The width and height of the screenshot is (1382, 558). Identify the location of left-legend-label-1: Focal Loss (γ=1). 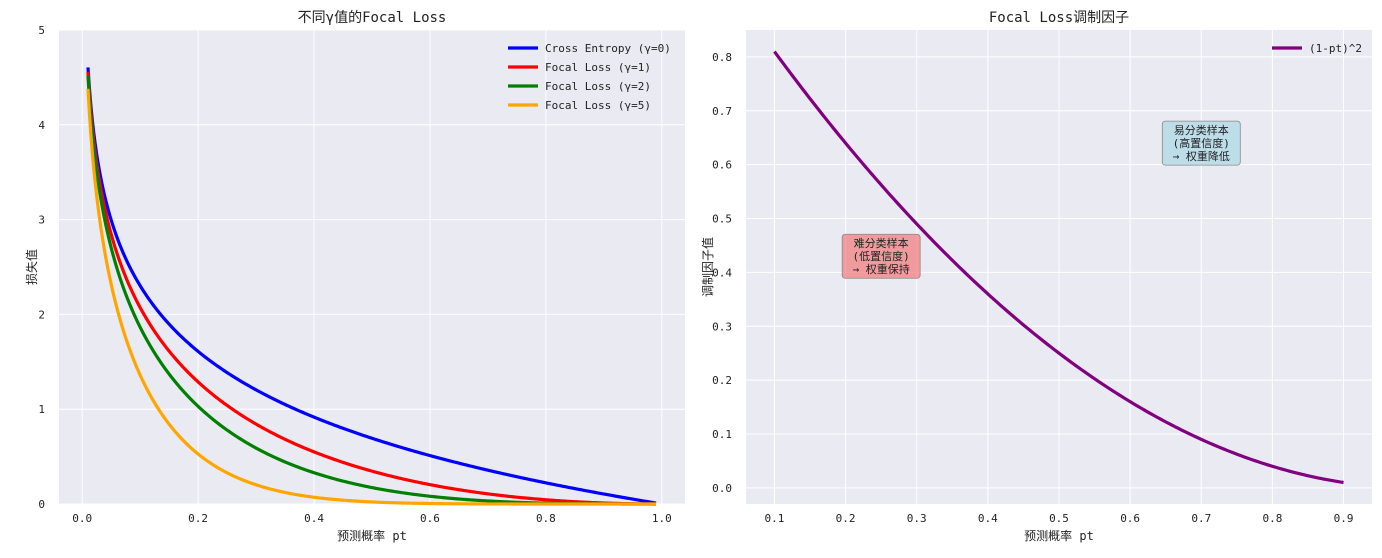
(598, 67).